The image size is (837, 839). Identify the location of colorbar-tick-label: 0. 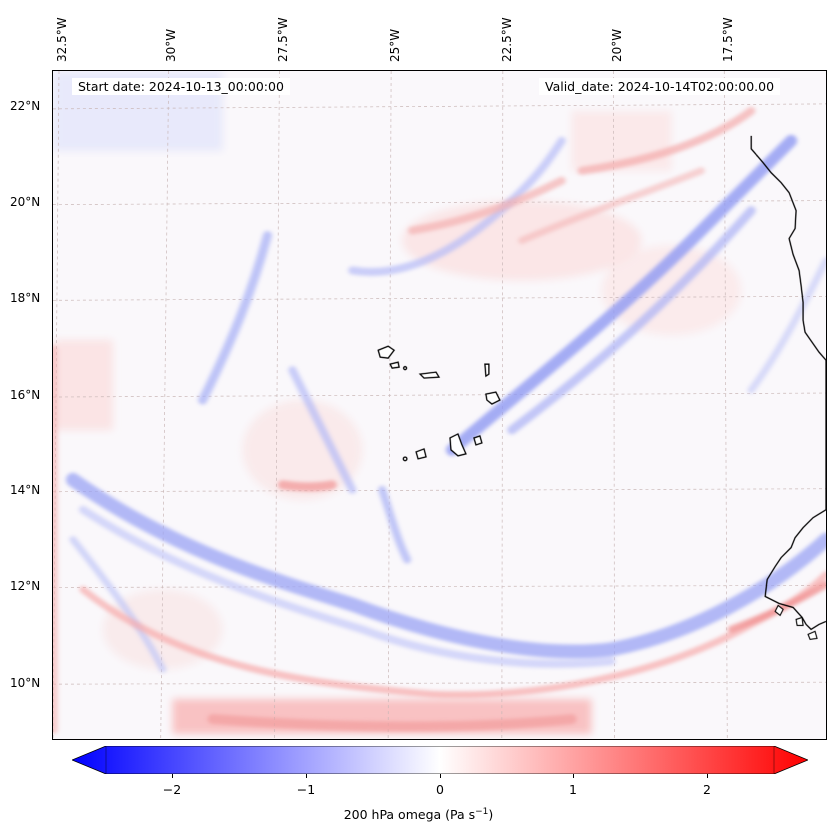
(440, 789).